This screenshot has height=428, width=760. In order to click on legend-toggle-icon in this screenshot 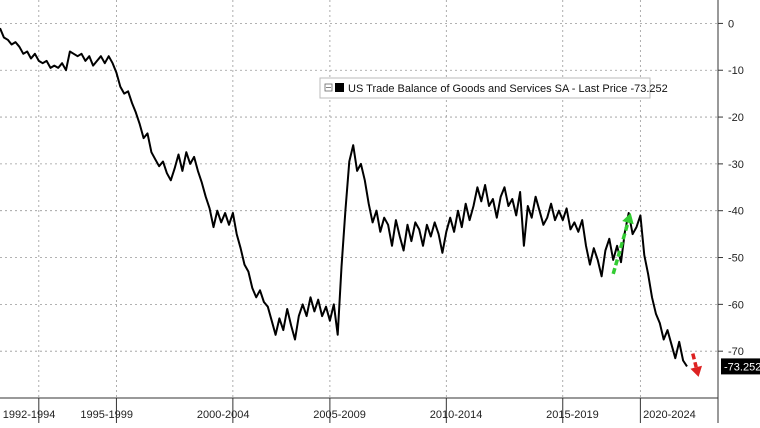, I will do `click(328, 87)`.